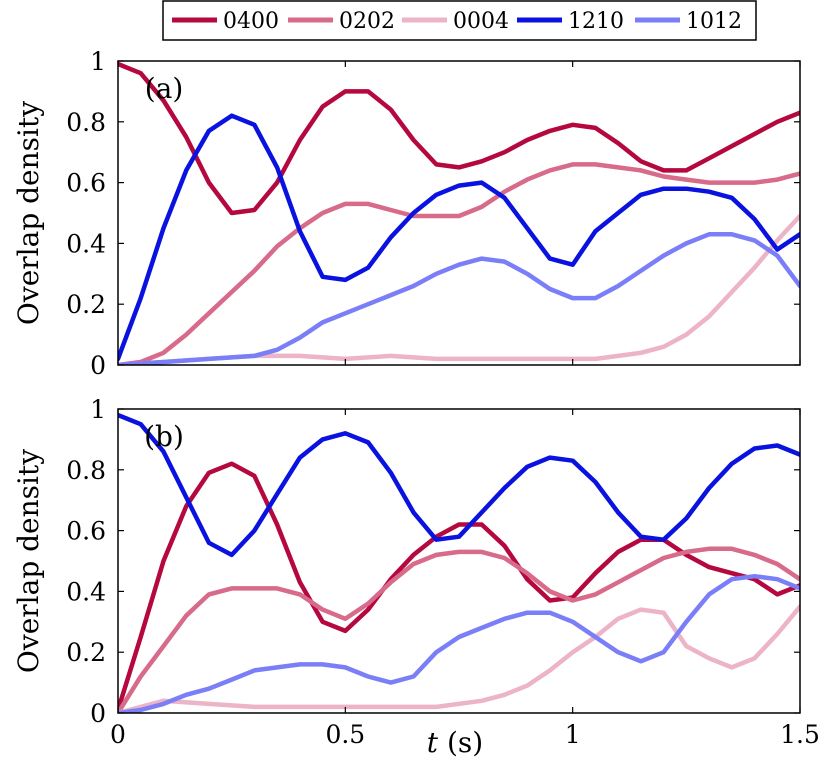  What do you see at coordinates (251, 21) in the screenshot?
I see `legend-label: 0400` at bounding box center [251, 21].